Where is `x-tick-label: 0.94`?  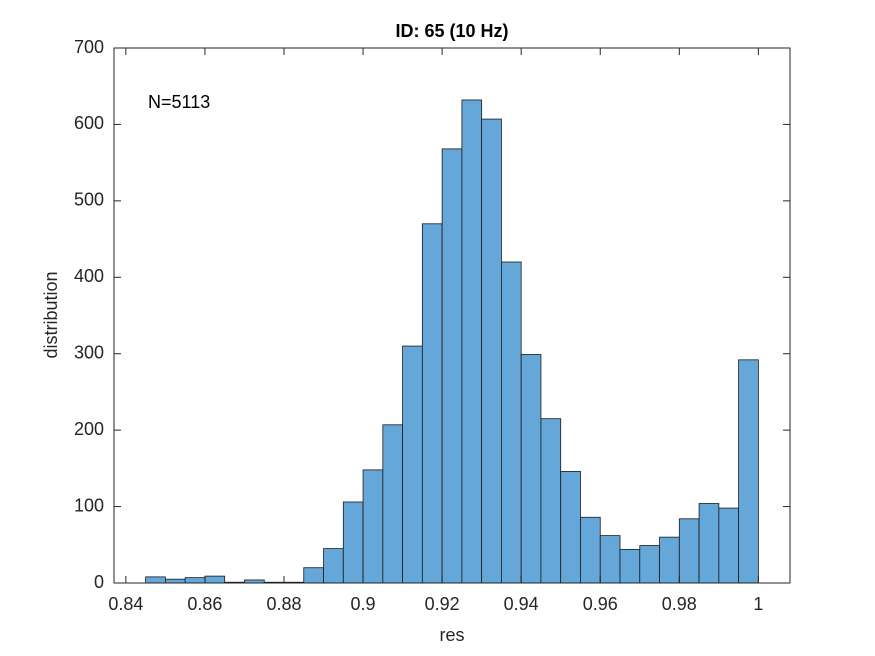
x-tick-label: 0.94 is located at coordinates (521, 604).